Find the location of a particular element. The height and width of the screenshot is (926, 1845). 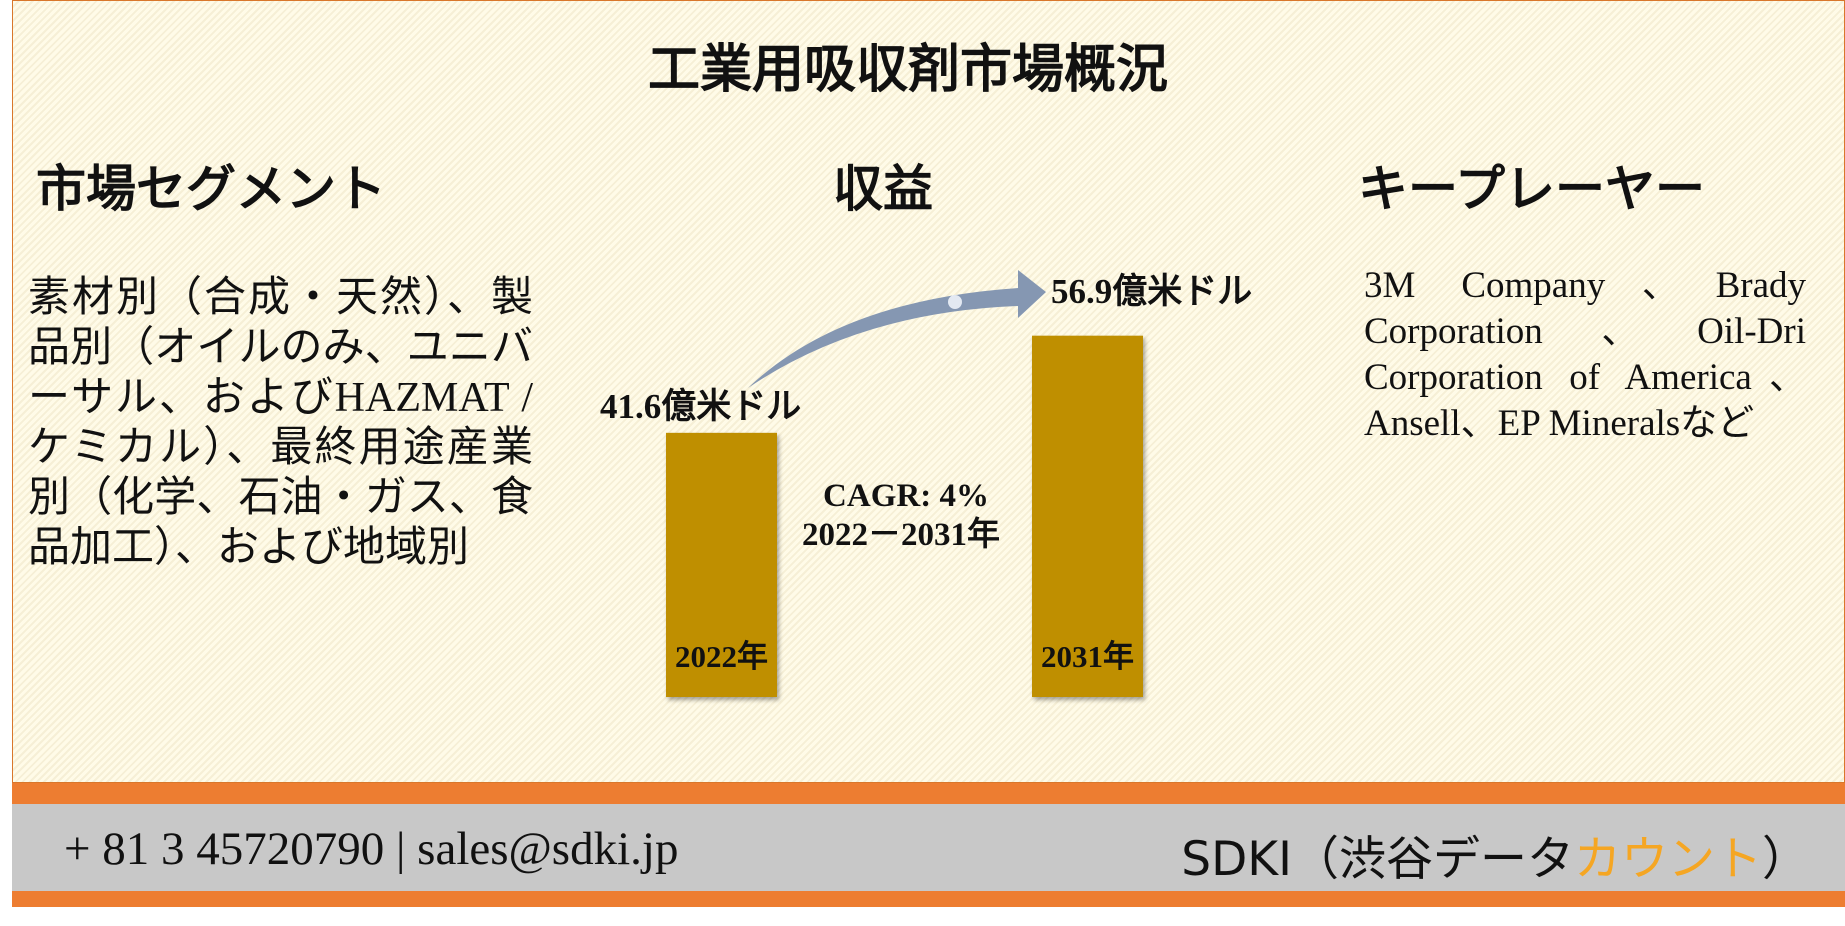

cagr: CAGR: 4% is located at coordinates (906, 496).